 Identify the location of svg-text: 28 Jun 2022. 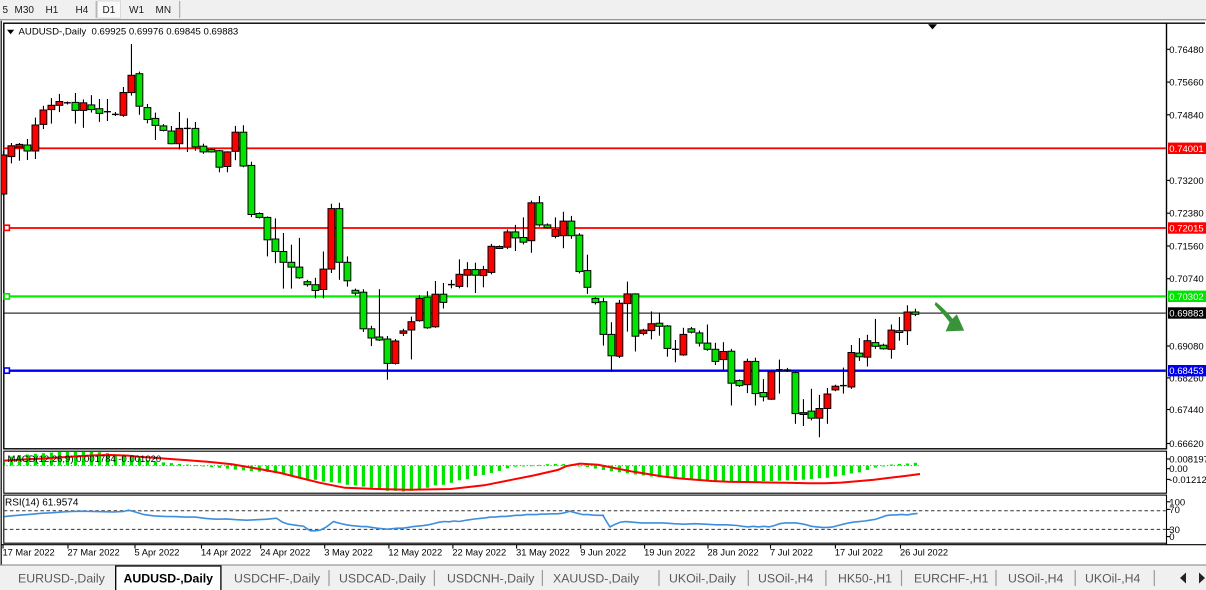
(733, 553).